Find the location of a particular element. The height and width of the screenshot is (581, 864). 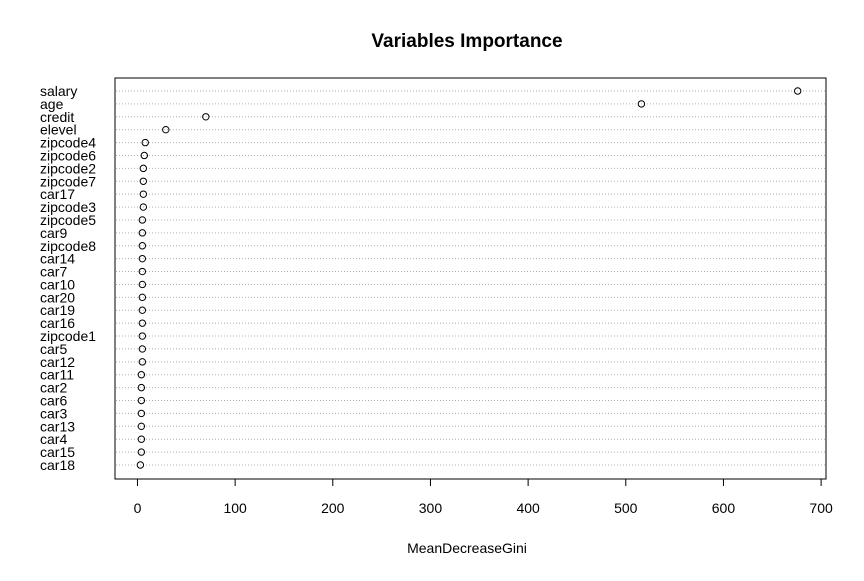

category-label: car10 is located at coordinates (57, 284).